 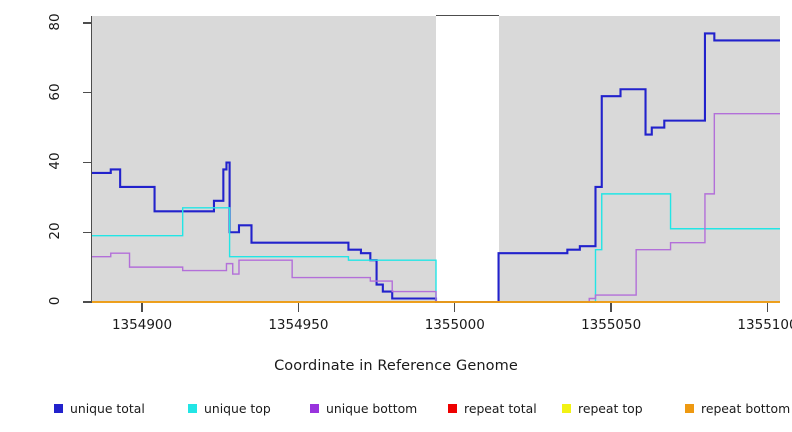 I want to click on legend-item-repeat-top: repeat top, so click(x=602, y=408).